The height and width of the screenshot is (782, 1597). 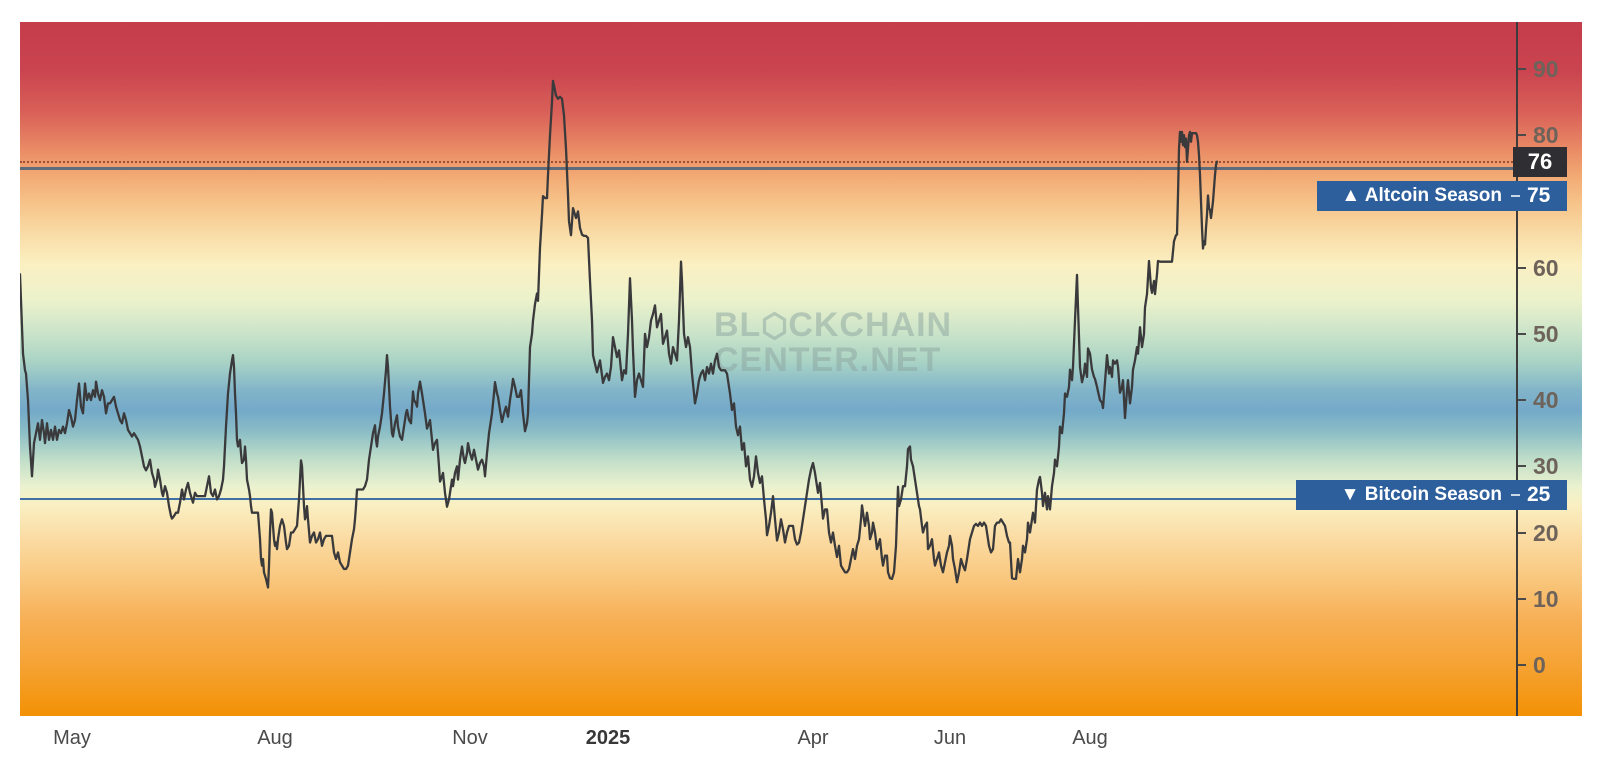 I want to click on bitcoin-season-threshold-line, so click(x=658, y=499).